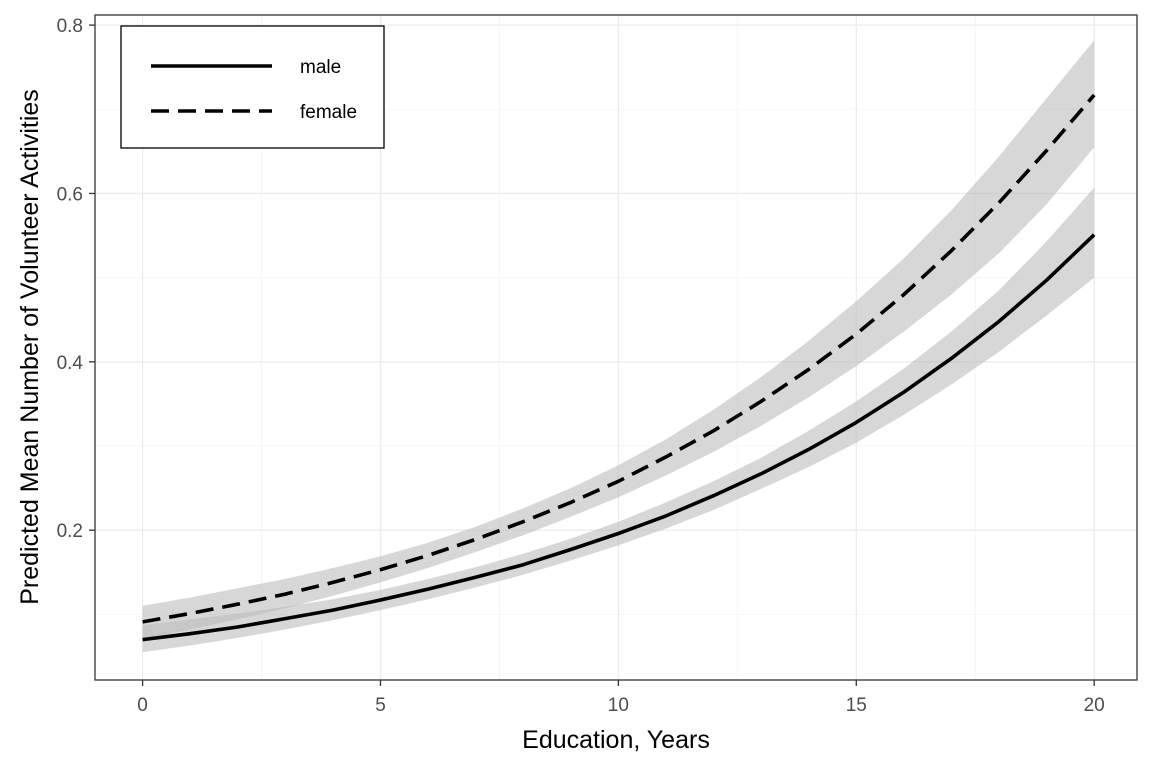 This screenshot has width=1152, height=768. I want to click on legend-label-male: male, so click(320, 67).